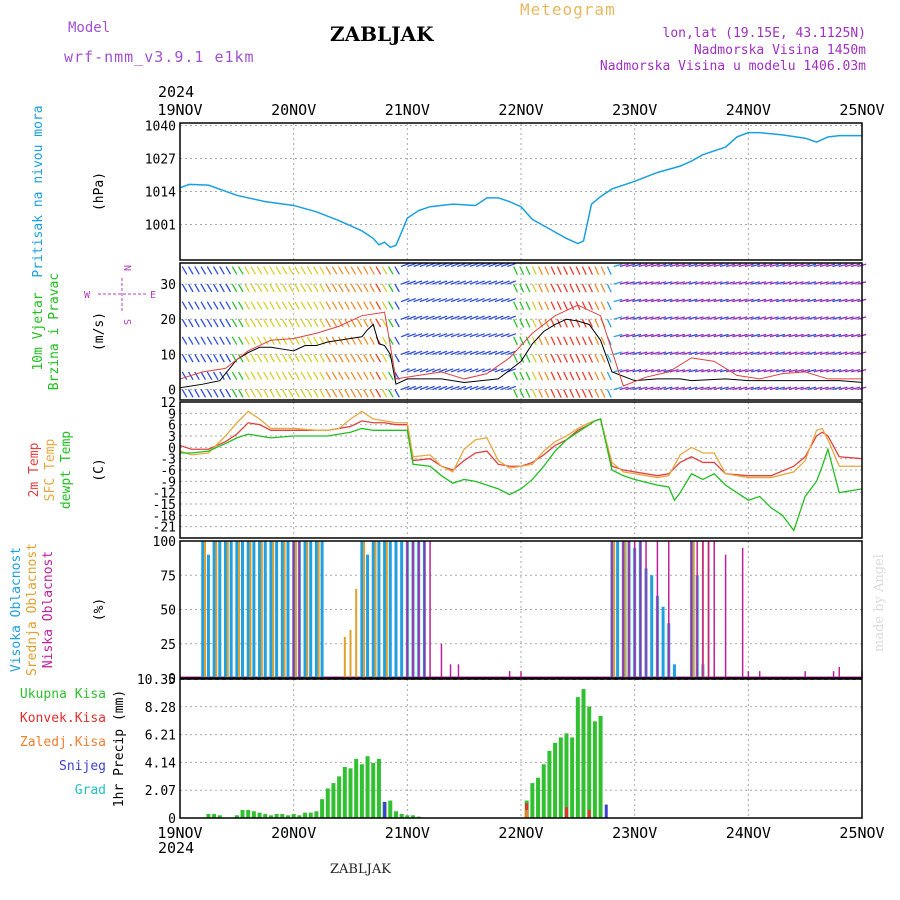 The height and width of the screenshot is (900, 900). I want to click on mid-cloud-bar, so click(273, 609).